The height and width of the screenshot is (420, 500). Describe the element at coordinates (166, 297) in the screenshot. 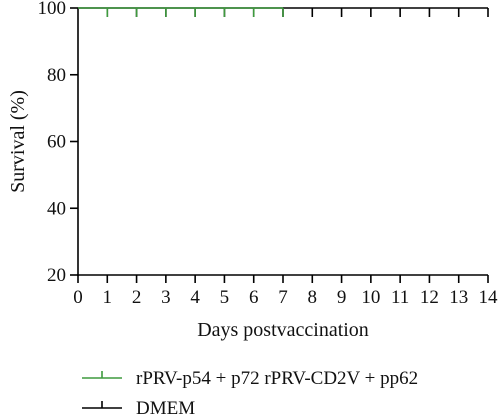

I see `x-tick-label-3: 3` at that location.